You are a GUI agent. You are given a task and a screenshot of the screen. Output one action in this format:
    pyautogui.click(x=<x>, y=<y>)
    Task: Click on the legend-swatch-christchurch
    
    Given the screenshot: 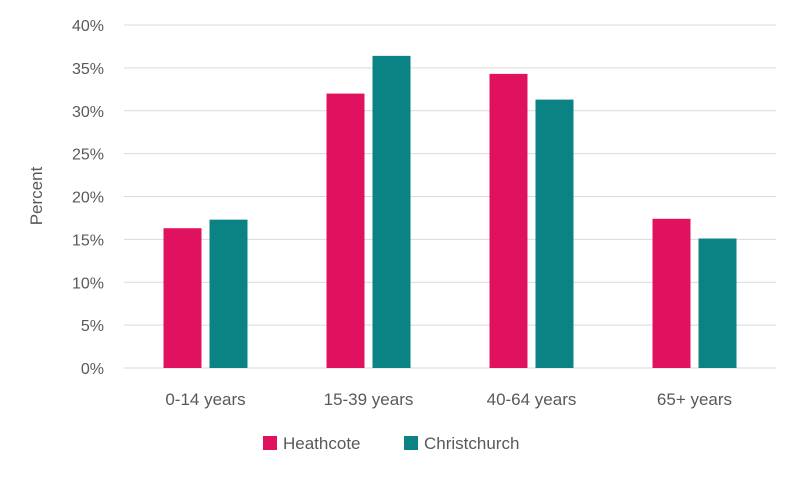 What is the action you would take?
    pyautogui.click(x=411, y=443)
    